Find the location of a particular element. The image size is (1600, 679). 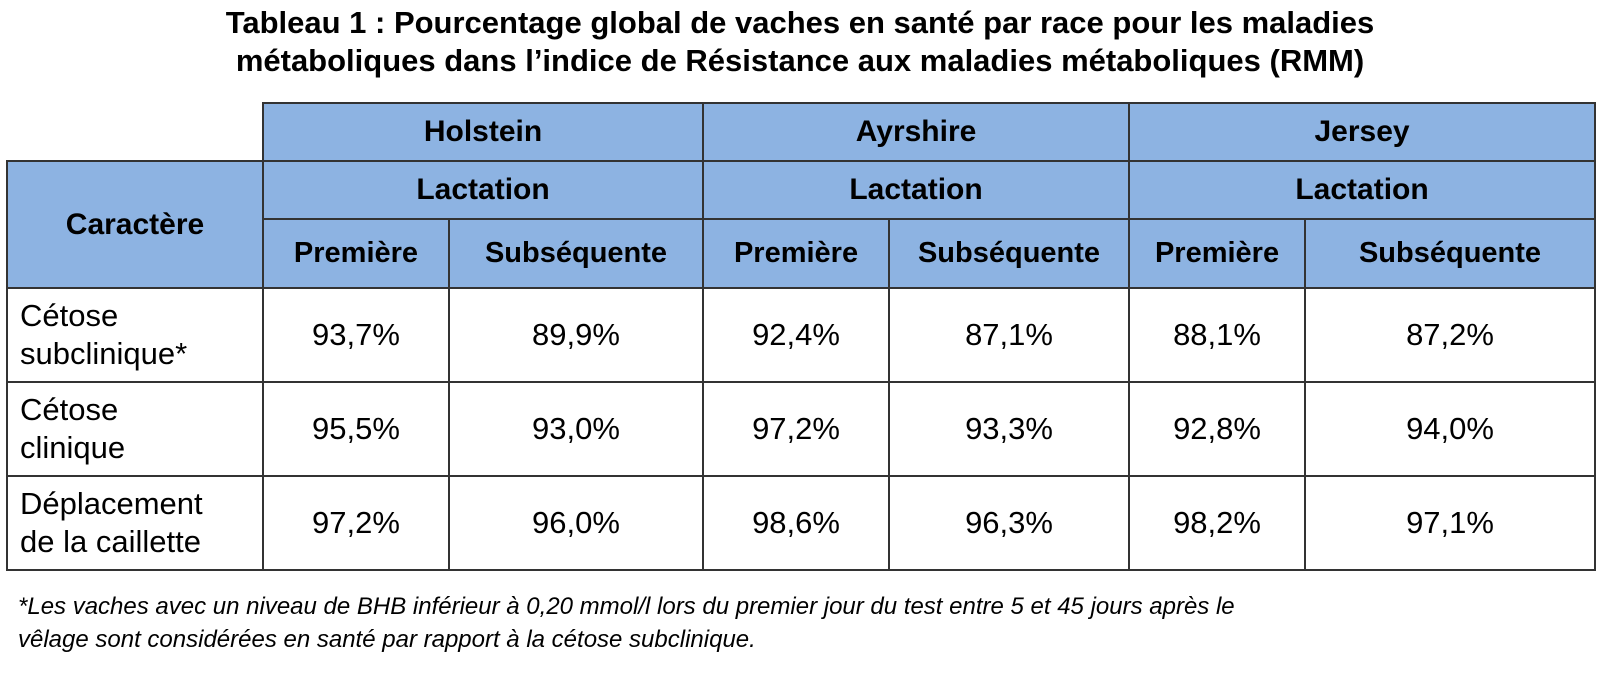

subcolumn-subsequent-jersey: Subséquente is located at coordinates (1450, 253).